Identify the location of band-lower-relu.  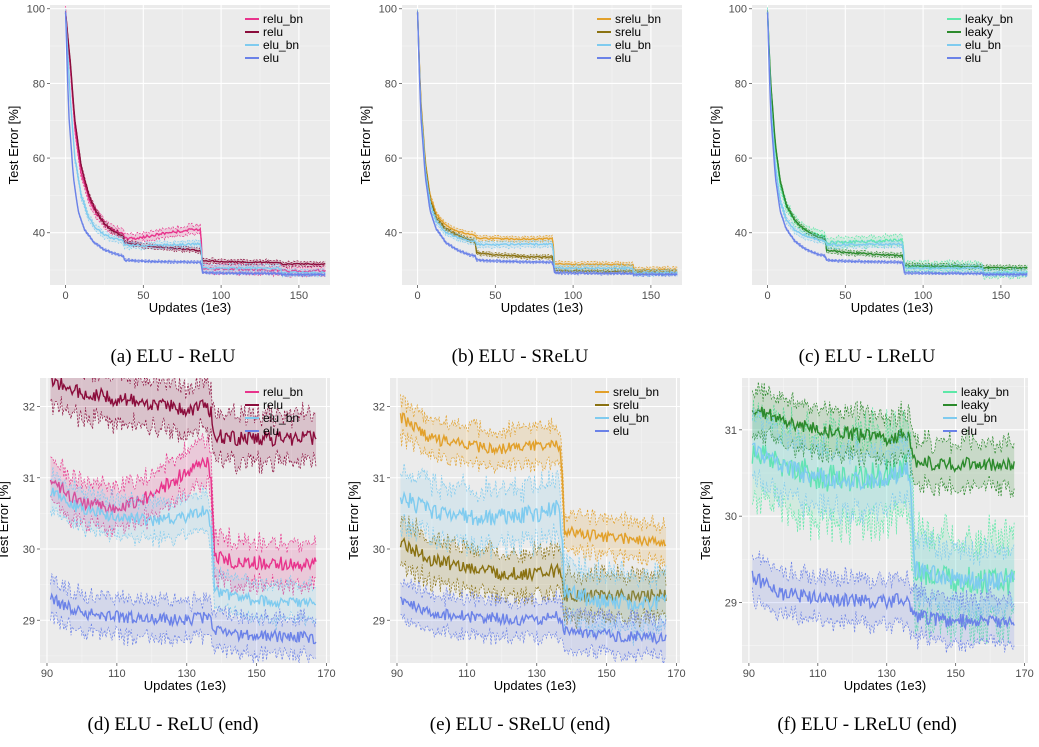
(183, 435).